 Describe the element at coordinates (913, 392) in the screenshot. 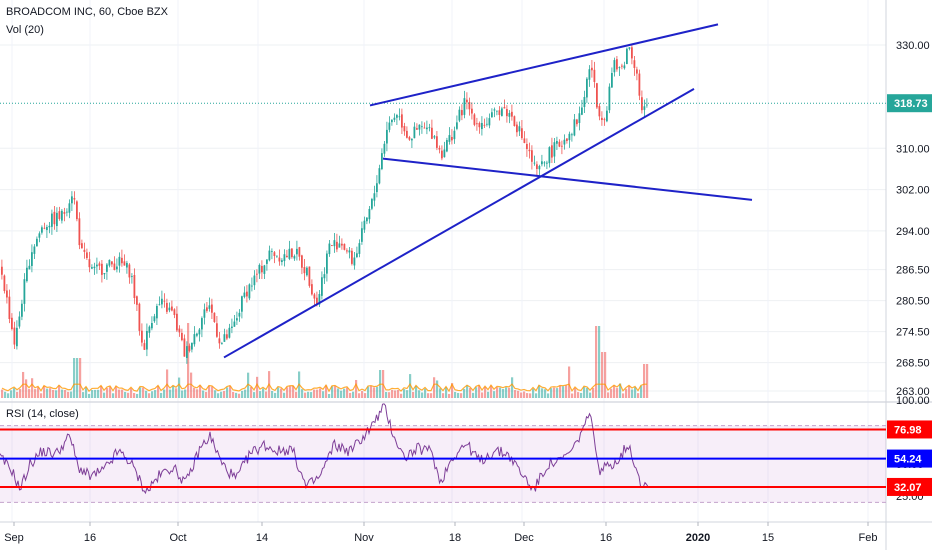

I see `price-tick-label: 263.00` at that location.